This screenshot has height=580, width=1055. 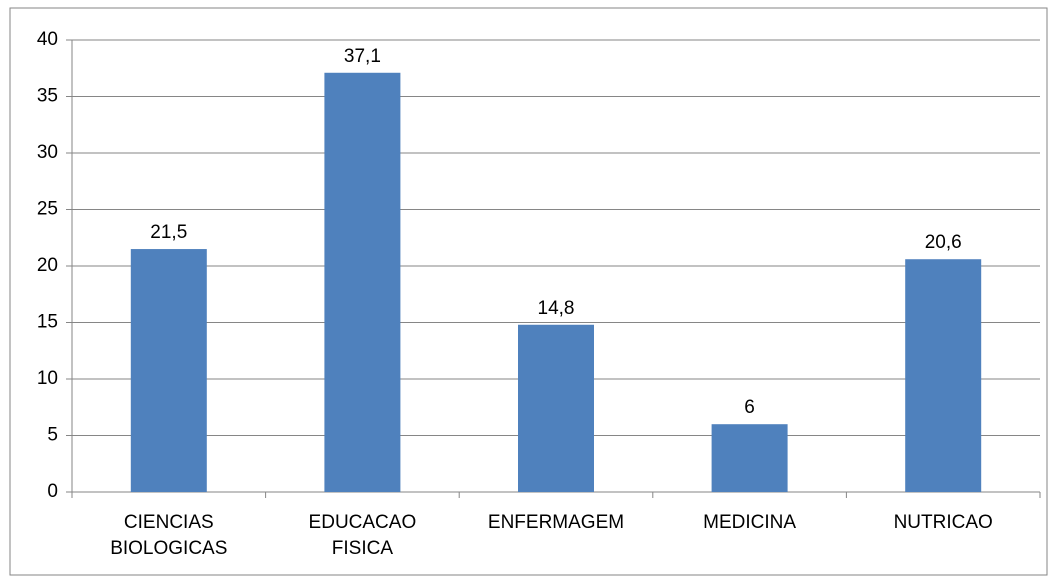 I want to click on x-tick-label: EDUCACAO FISICA, so click(x=362, y=535).